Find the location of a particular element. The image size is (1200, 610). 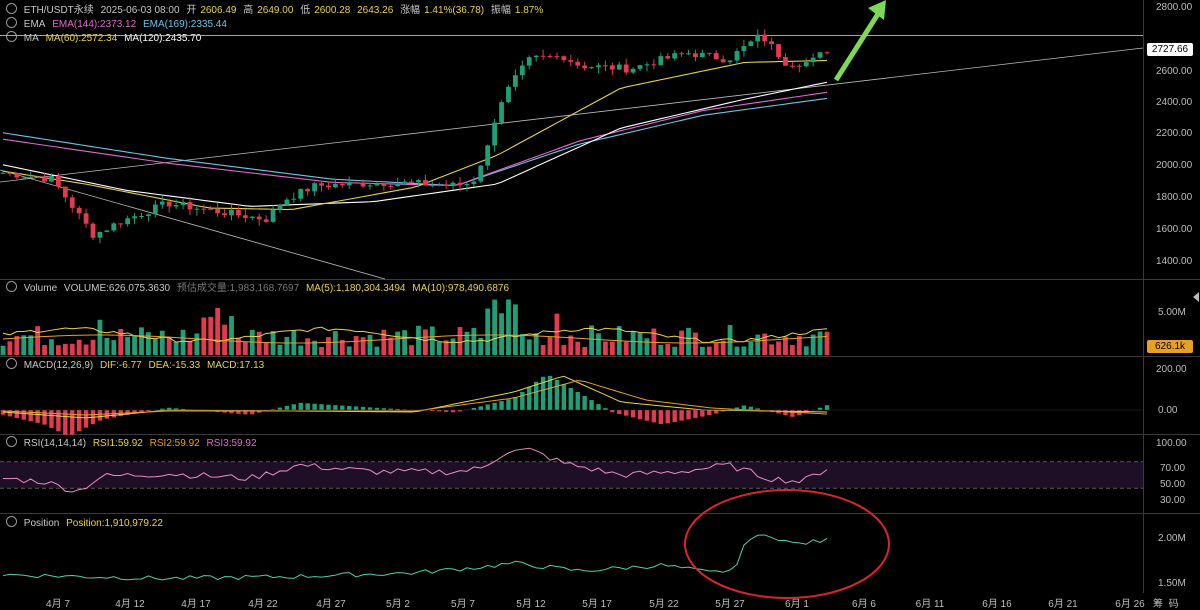

ema144-line is located at coordinates (415, 138).